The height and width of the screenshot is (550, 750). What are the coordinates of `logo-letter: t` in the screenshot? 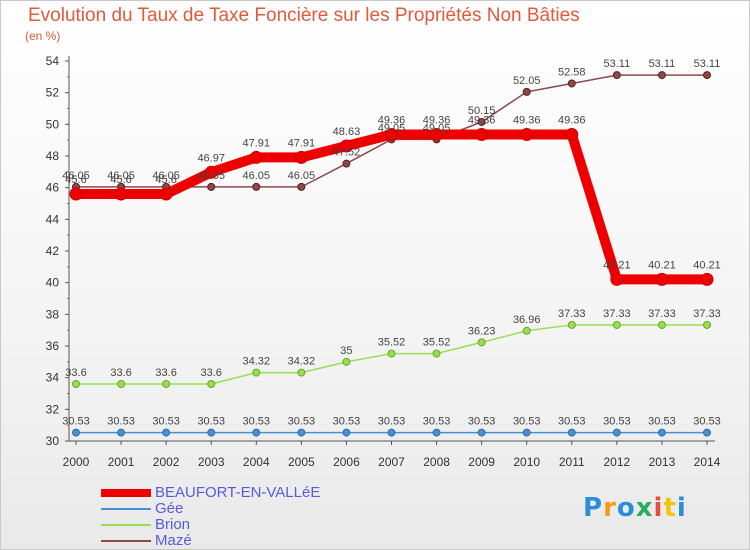 It's located at (670, 508).